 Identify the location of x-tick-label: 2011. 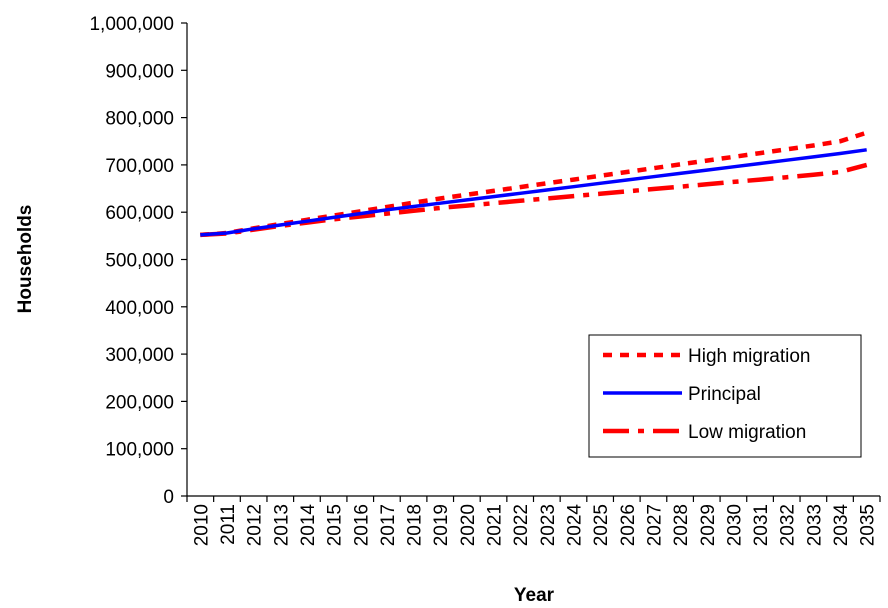
(228, 524).